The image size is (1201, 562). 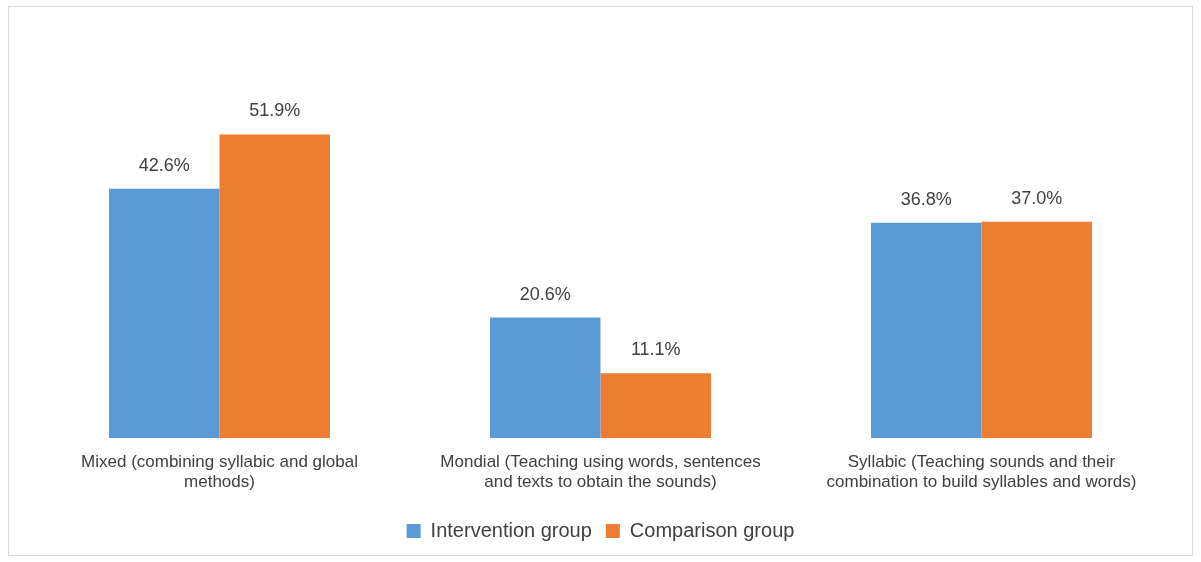 What do you see at coordinates (600, 472) in the screenshot?
I see `x-tick-label: Mondial (Teaching using words, sentences and texts to obtain the sounds)` at bounding box center [600, 472].